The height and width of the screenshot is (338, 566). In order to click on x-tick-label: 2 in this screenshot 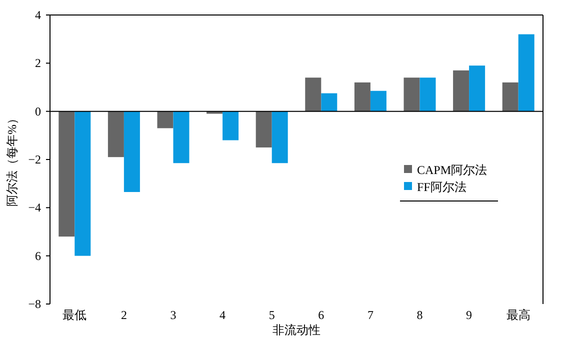, I will do `click(123, 315)`.